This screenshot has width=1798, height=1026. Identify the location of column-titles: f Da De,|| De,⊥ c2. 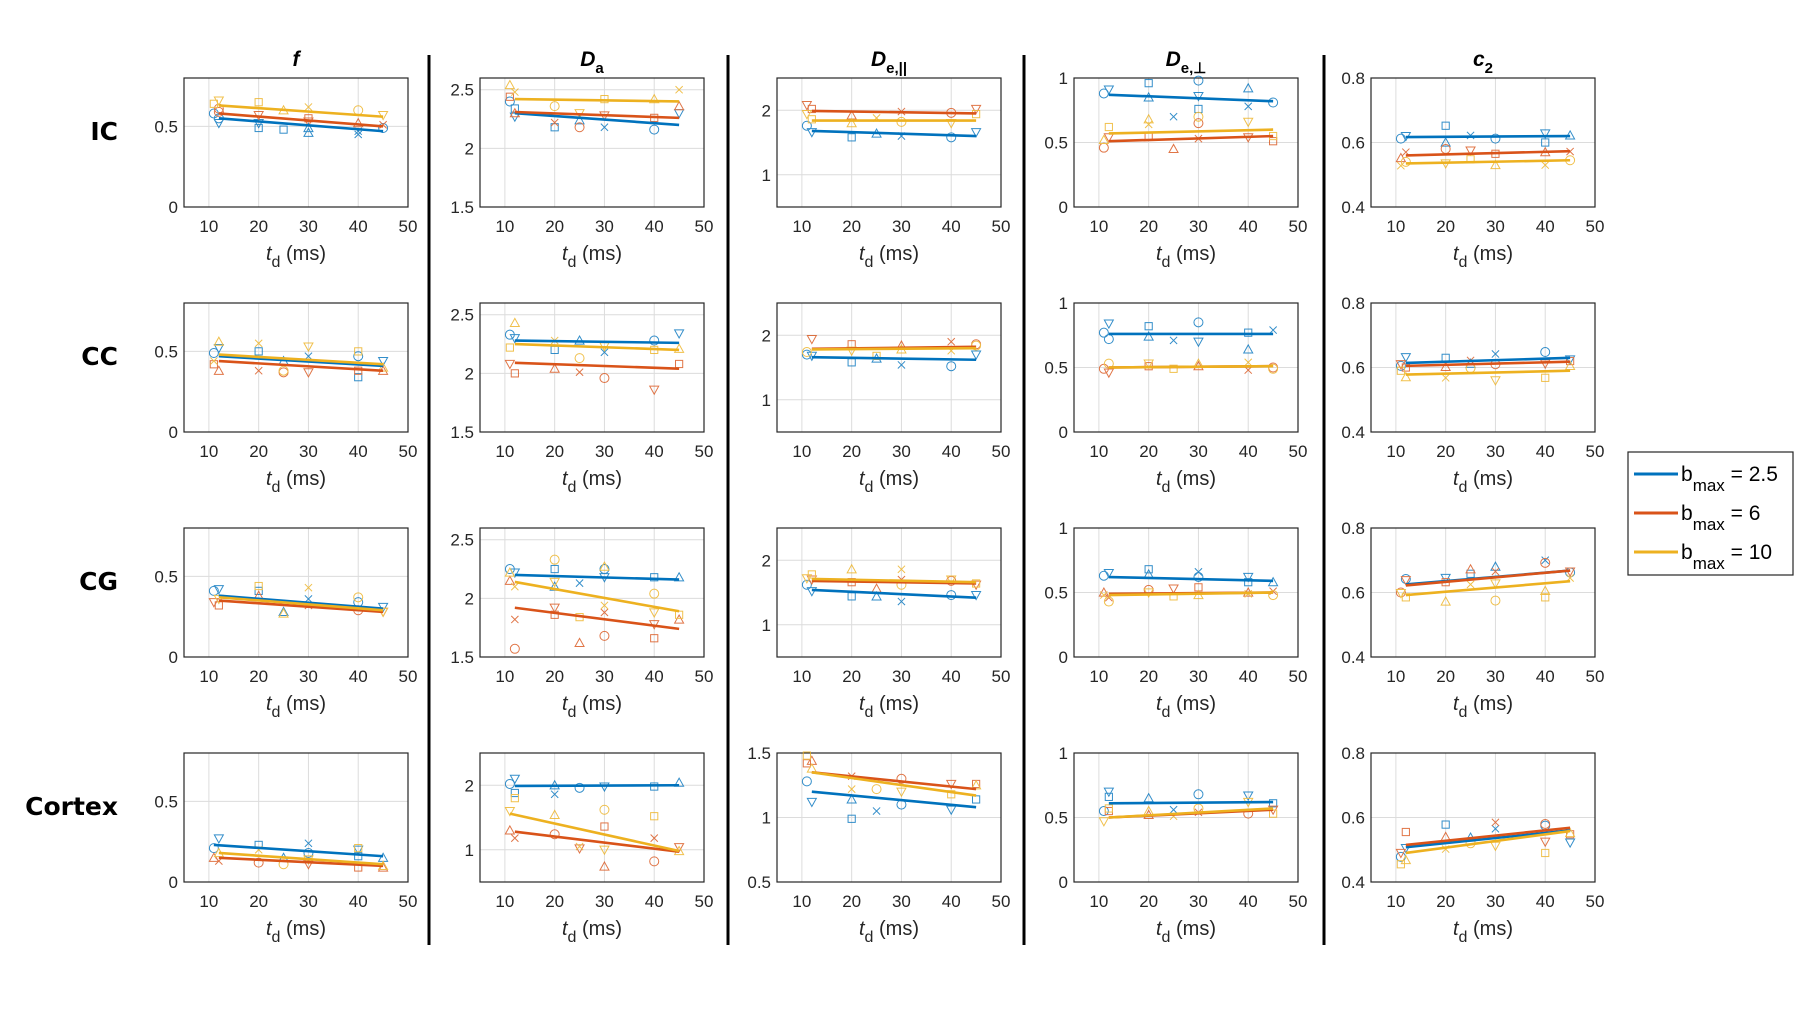
(893, 62).